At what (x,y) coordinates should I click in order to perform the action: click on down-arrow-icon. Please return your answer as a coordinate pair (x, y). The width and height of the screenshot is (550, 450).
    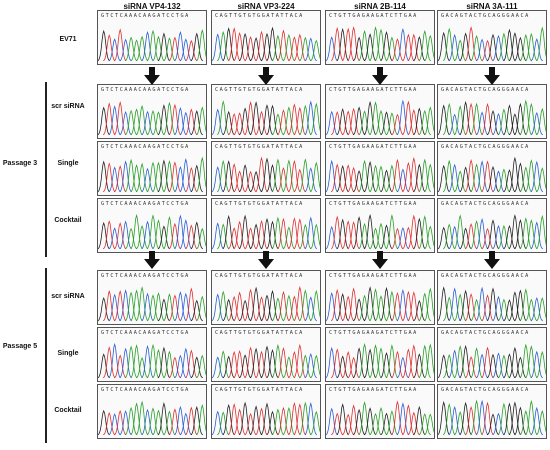
    Looking at the image, I should click on (492, 260).